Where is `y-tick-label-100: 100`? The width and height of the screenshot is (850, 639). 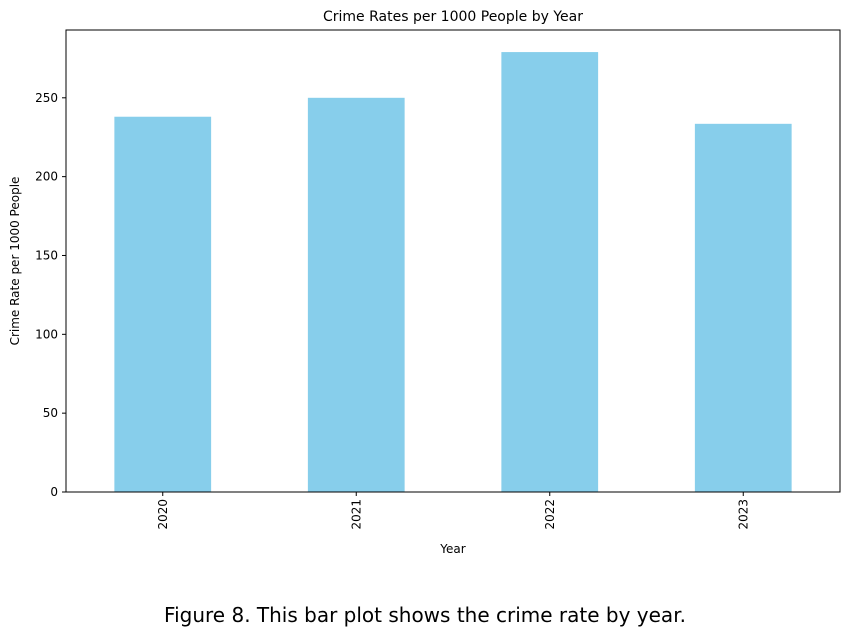
y-tick-label-100: 100 is located at coordinates (46, 334).